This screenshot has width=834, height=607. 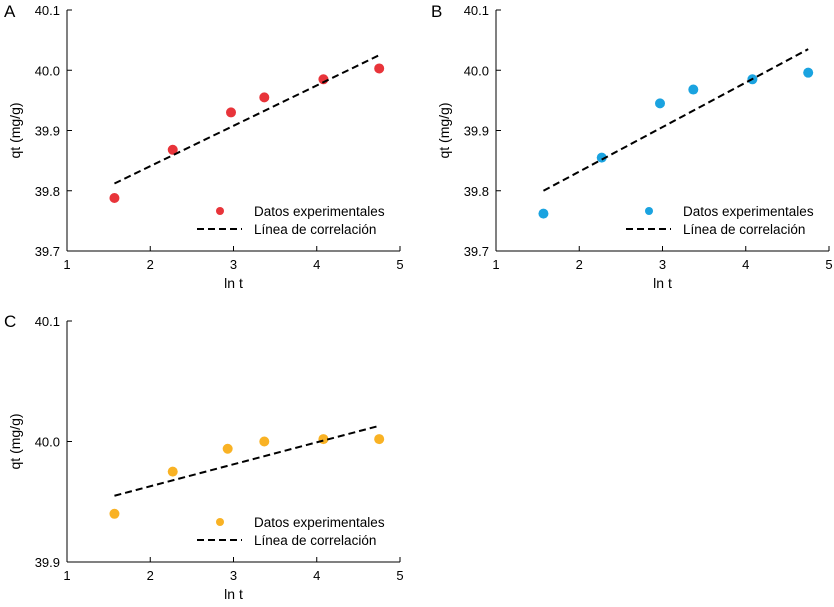 What do you see at coordinates (10, 11) in the screenshot?
I see `panel-a-letter: A` at bounding box center [10, 11].